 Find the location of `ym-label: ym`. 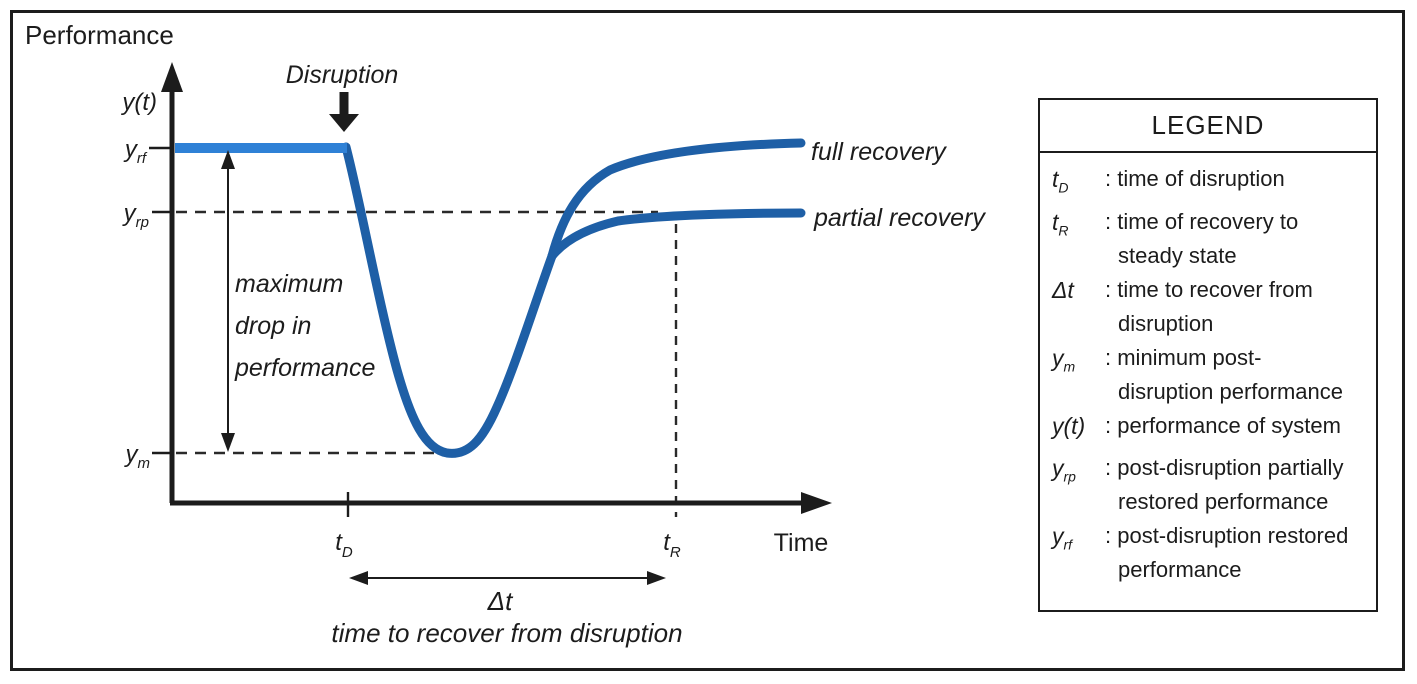

ym-label: ym is located at coordinates (137, 456).